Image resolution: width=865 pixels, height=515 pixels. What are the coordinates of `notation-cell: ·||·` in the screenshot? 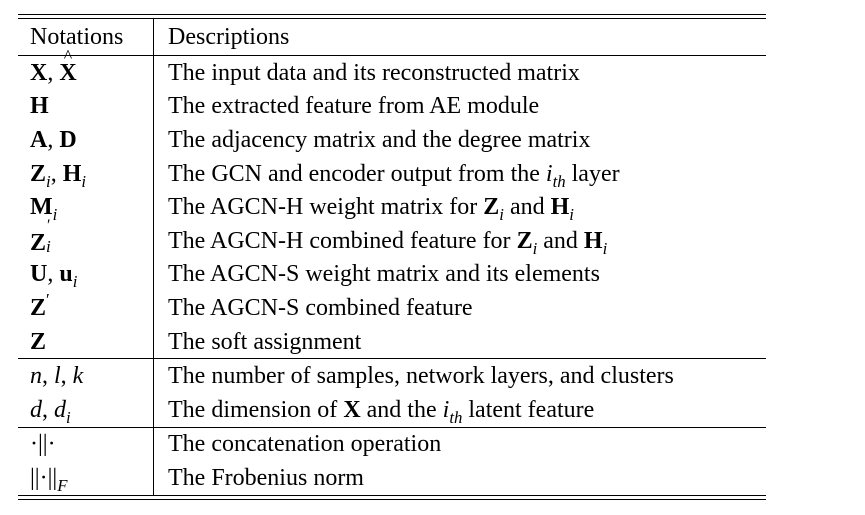 It's located at (86, 444).